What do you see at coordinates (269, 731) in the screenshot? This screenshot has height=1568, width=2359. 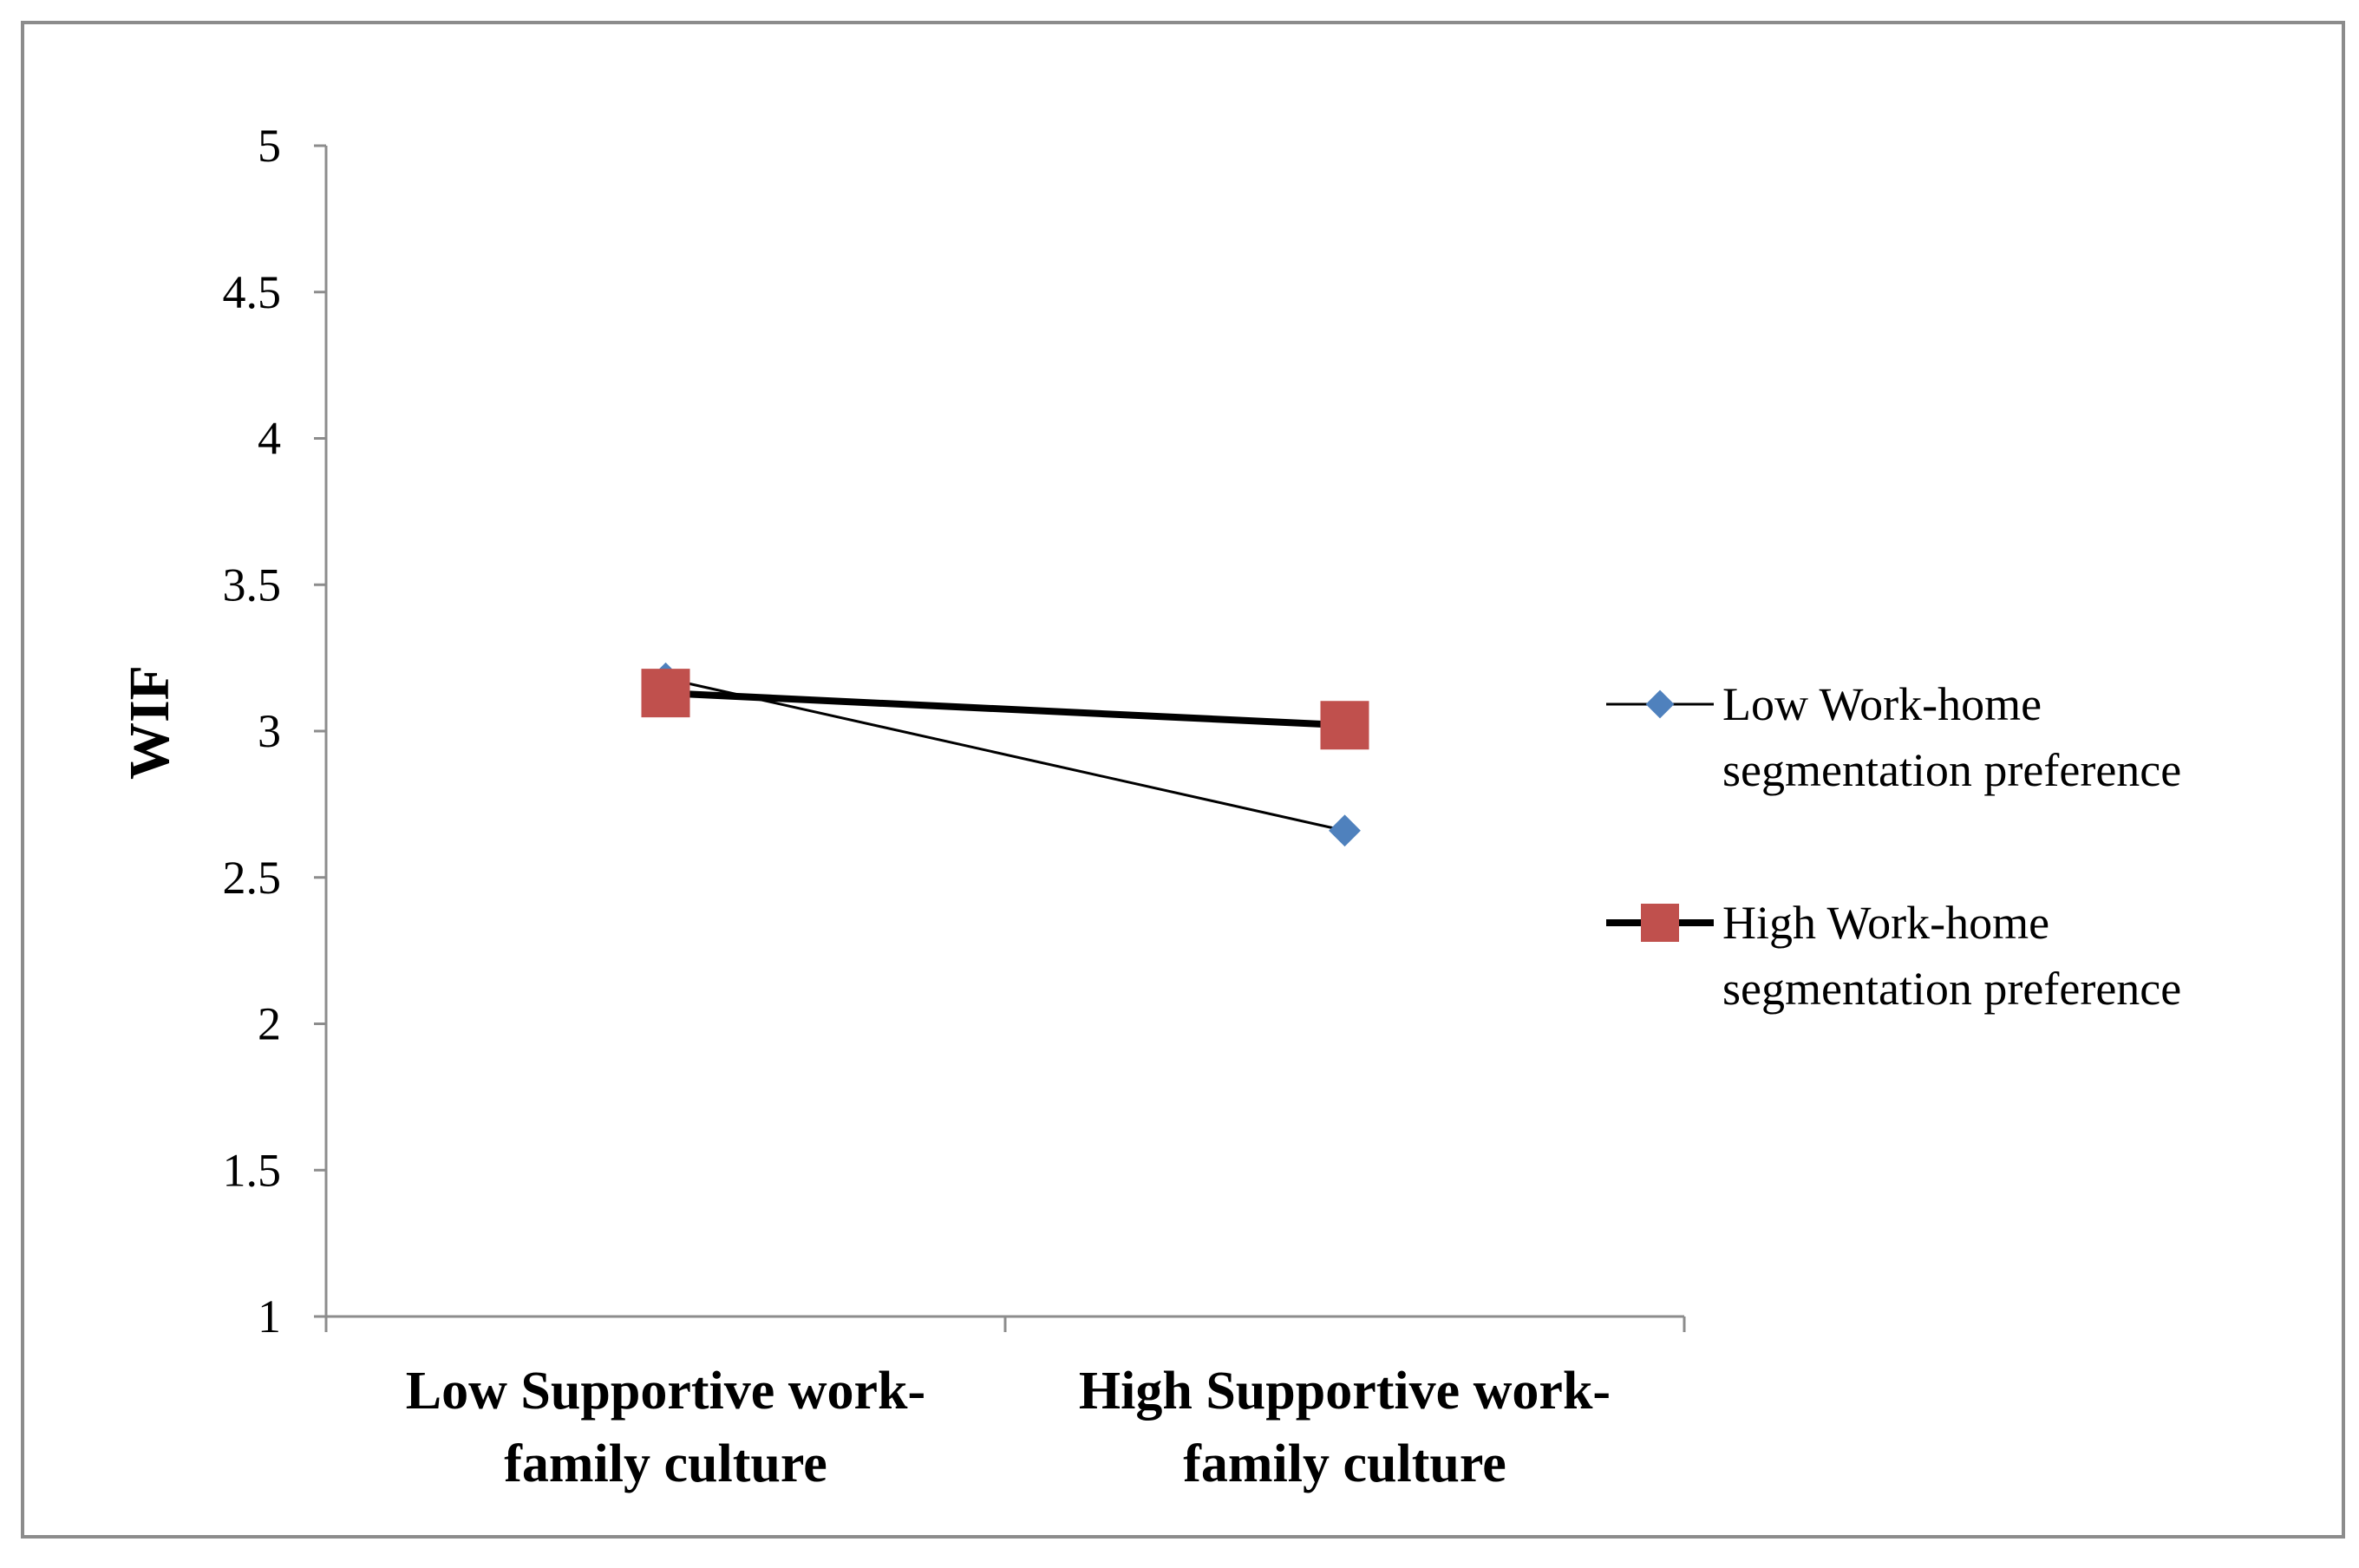 I see `y-tick-label: 3` at bounding box center [269, 731].